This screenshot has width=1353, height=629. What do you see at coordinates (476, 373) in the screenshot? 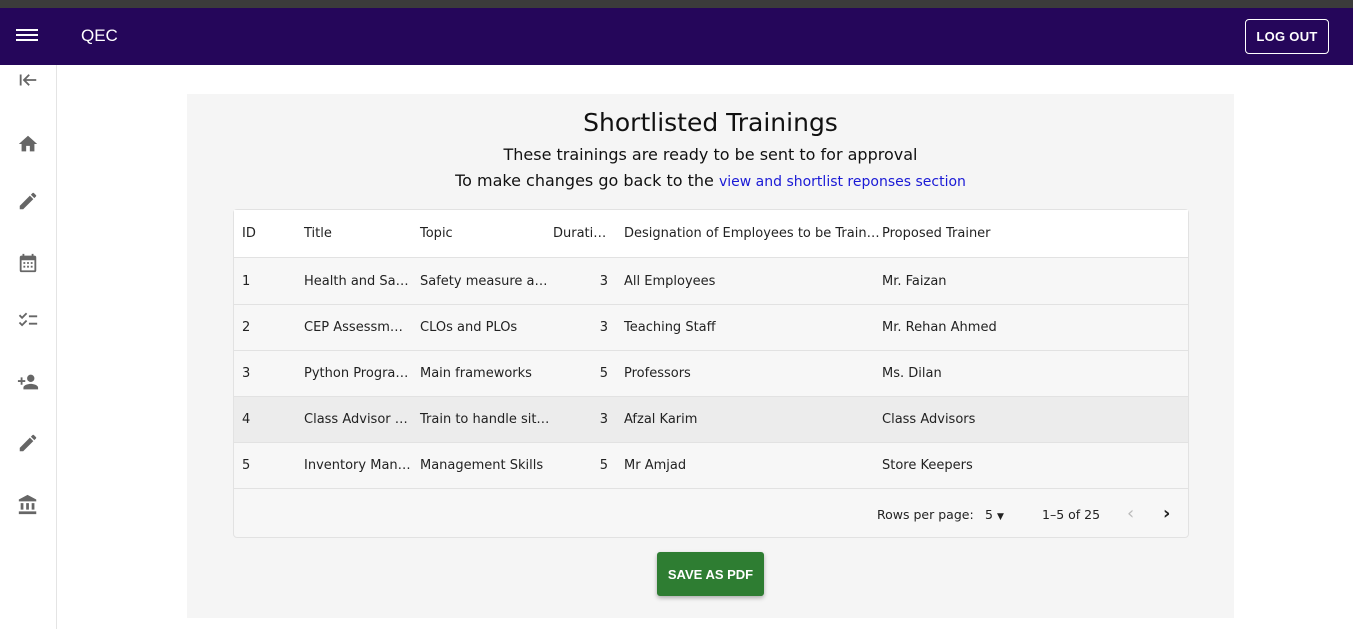
I see `cell-topic: Main frameworks` at bounding box center [476, 373].